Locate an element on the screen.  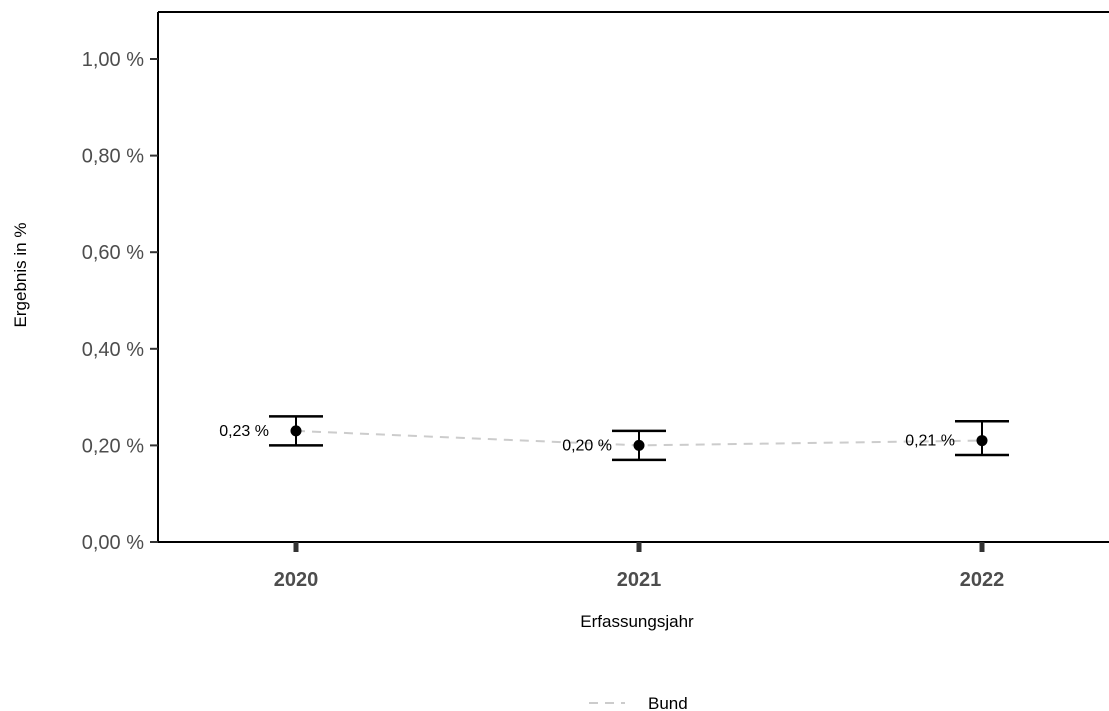
y-axis-ticks: 0,00 % 0,20 % 0,40 % 0,60 % 0,80 % 1,00 % is located at coordinates (120, 301).